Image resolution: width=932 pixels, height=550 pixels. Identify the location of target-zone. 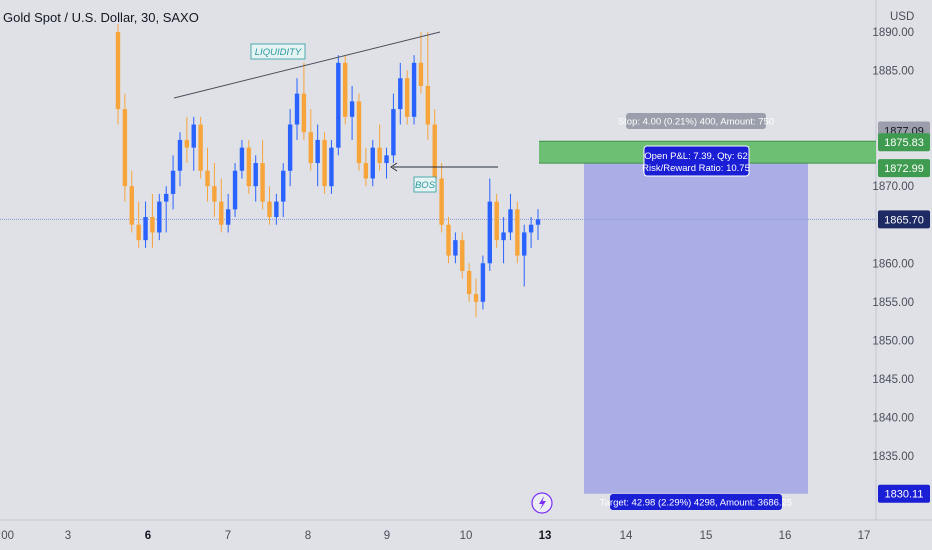
(696, 328).